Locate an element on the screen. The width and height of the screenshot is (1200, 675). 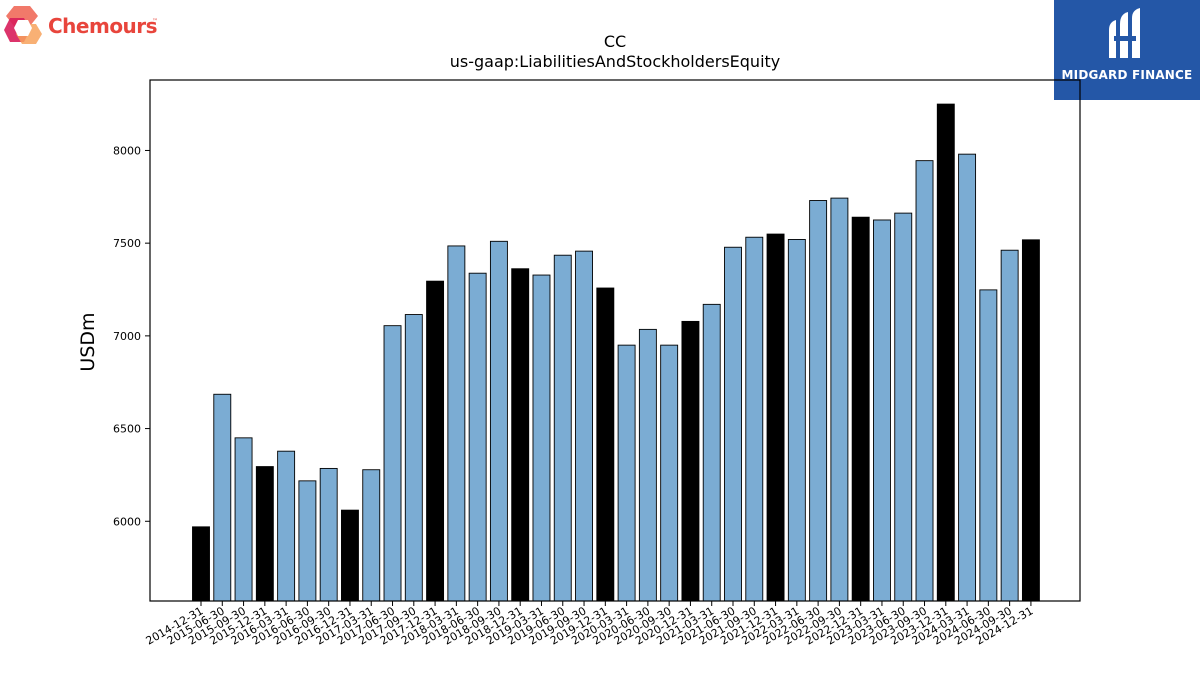
midgard-finance-logo: MIDGARD FINANCE is located at coordinates (1127, 50).